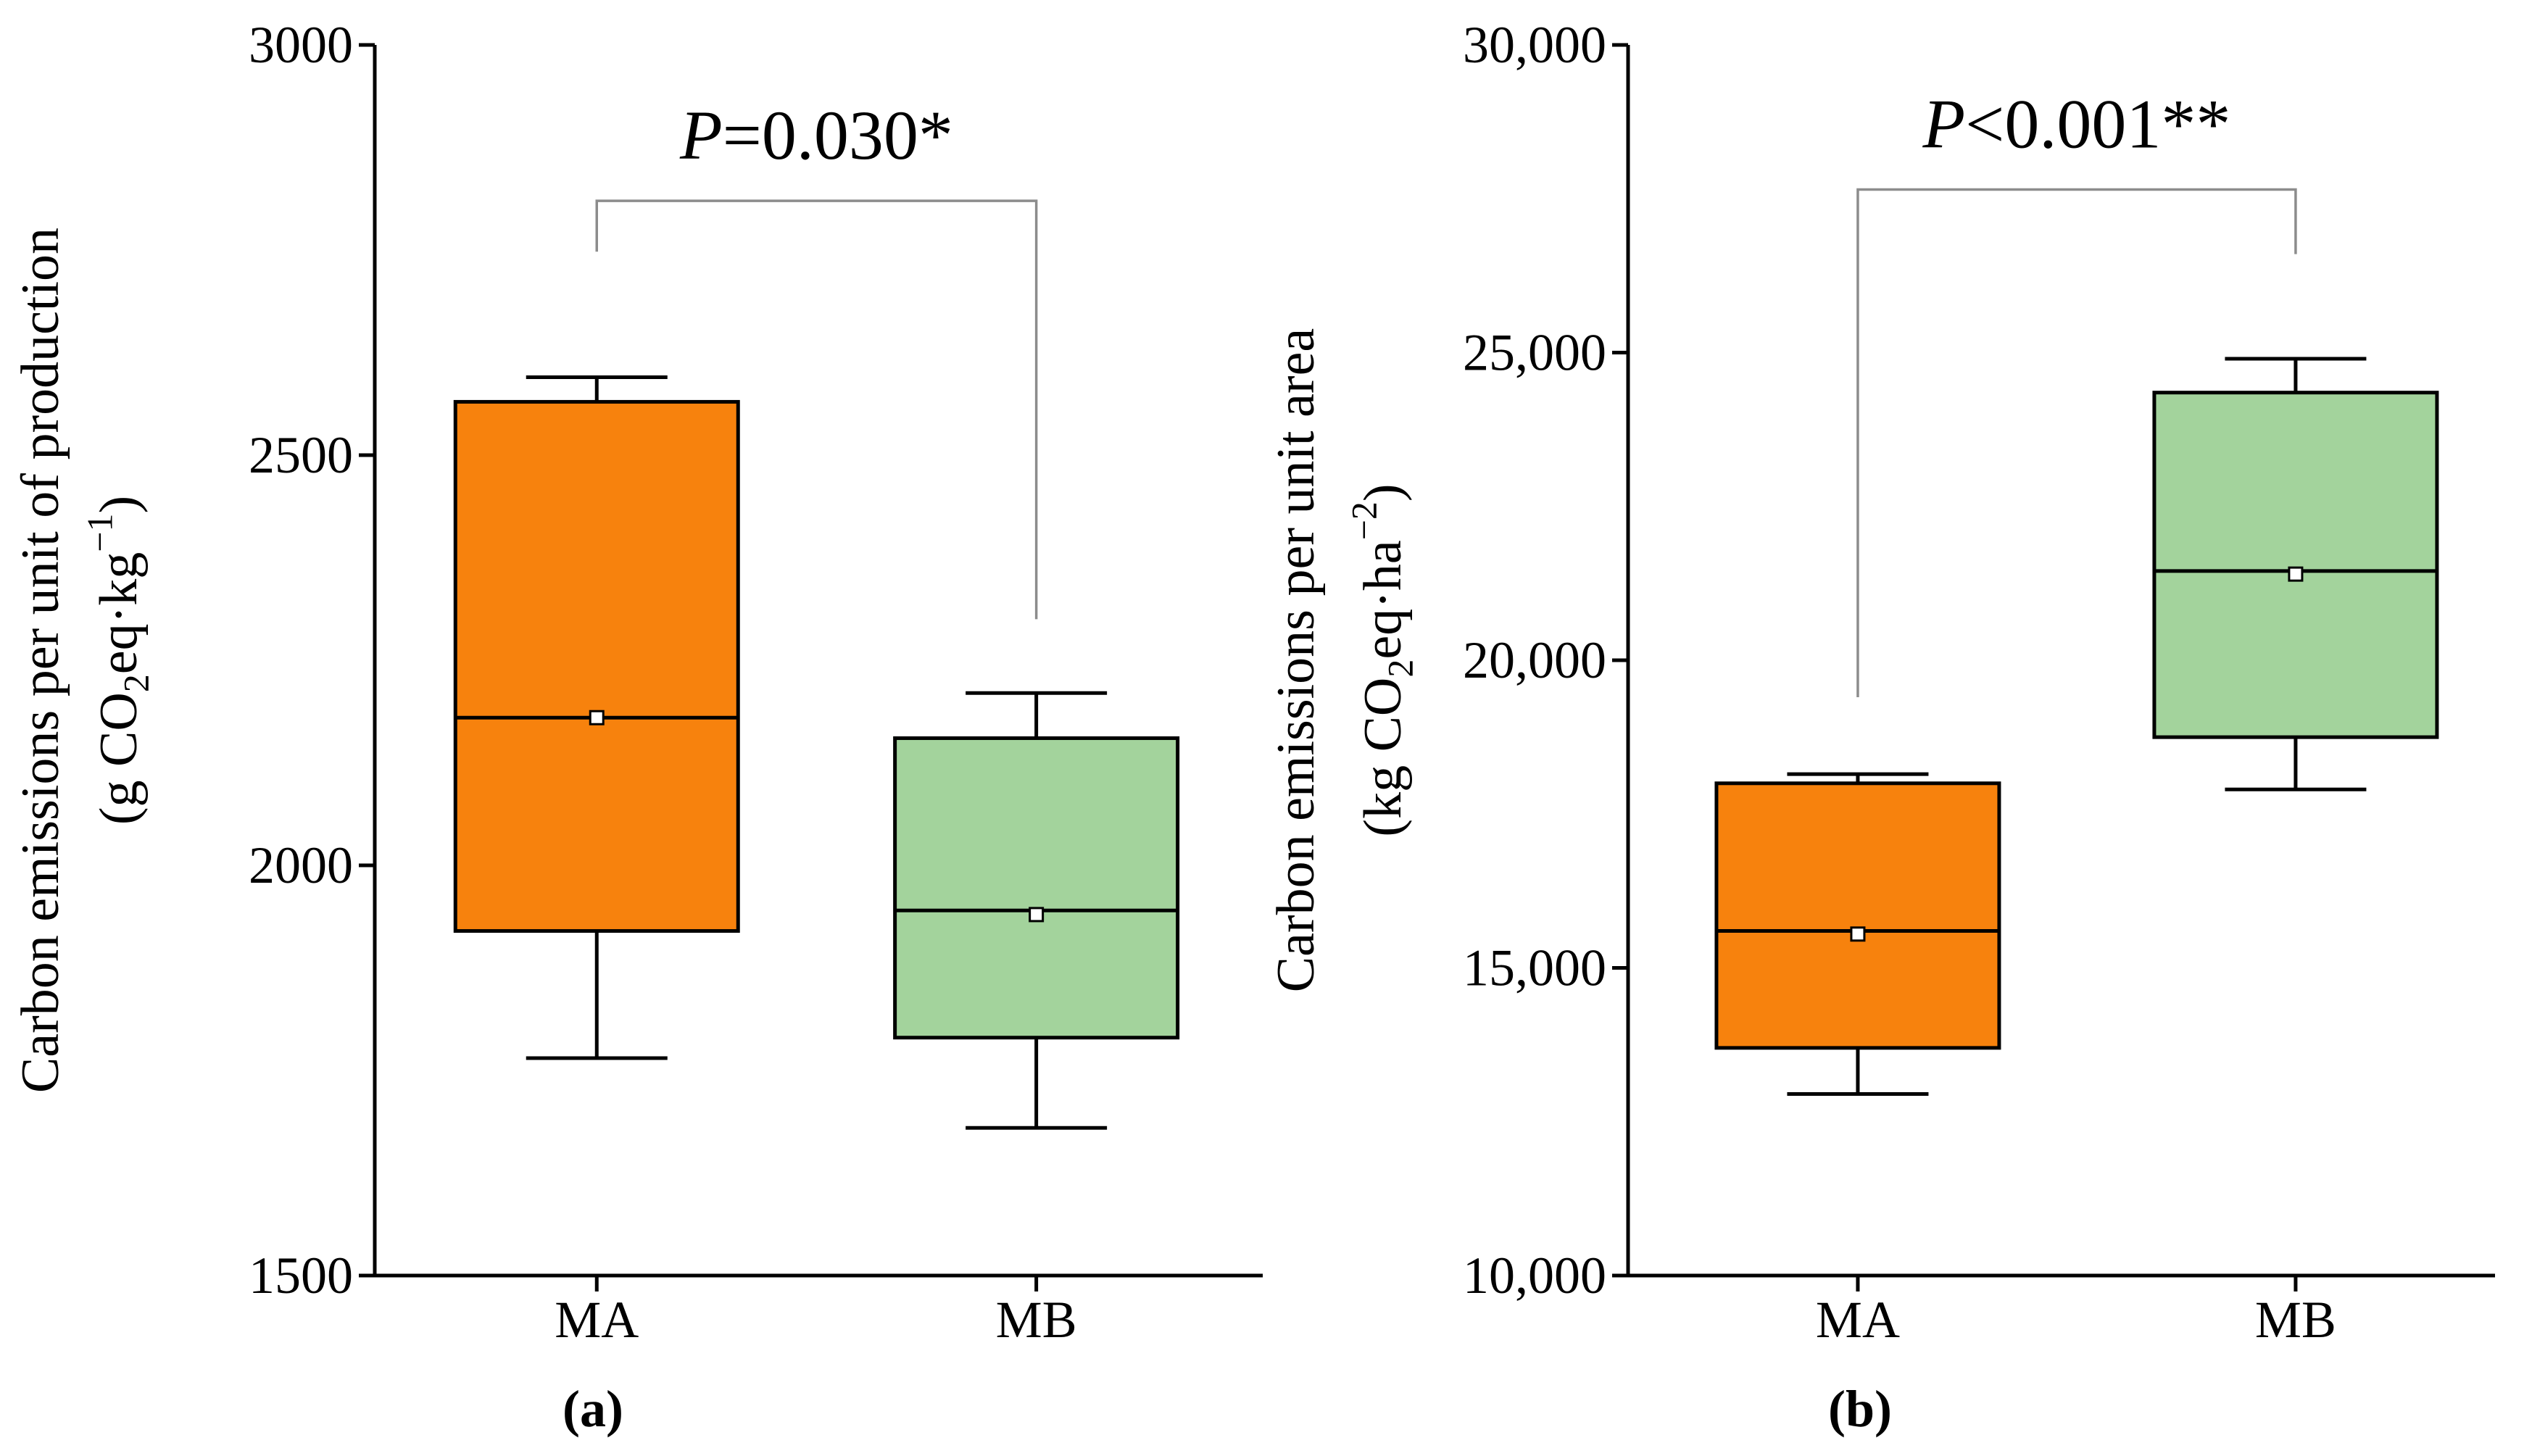  What do you see at coordinates (301, 1276) in the screenshot?
I see `y-tick-label: 1500` at bounding box center [301, 1276].